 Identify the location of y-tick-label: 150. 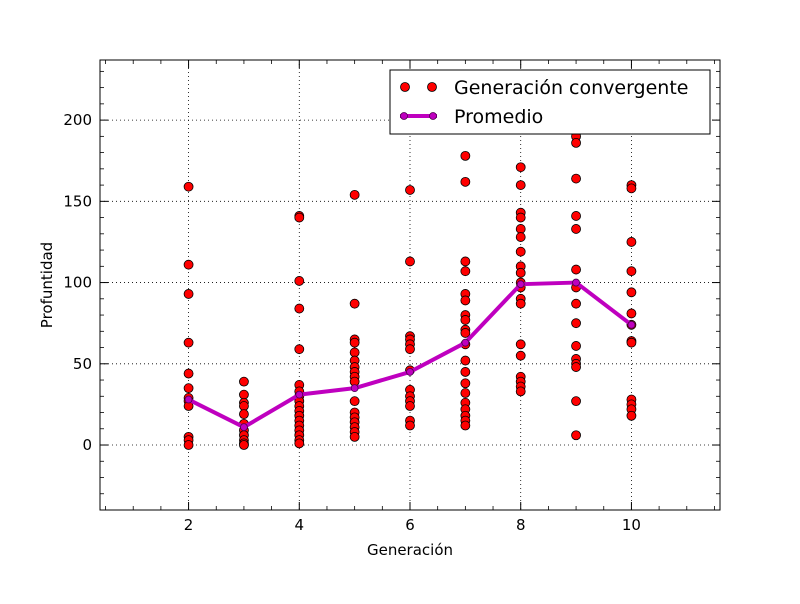
(77, 201).